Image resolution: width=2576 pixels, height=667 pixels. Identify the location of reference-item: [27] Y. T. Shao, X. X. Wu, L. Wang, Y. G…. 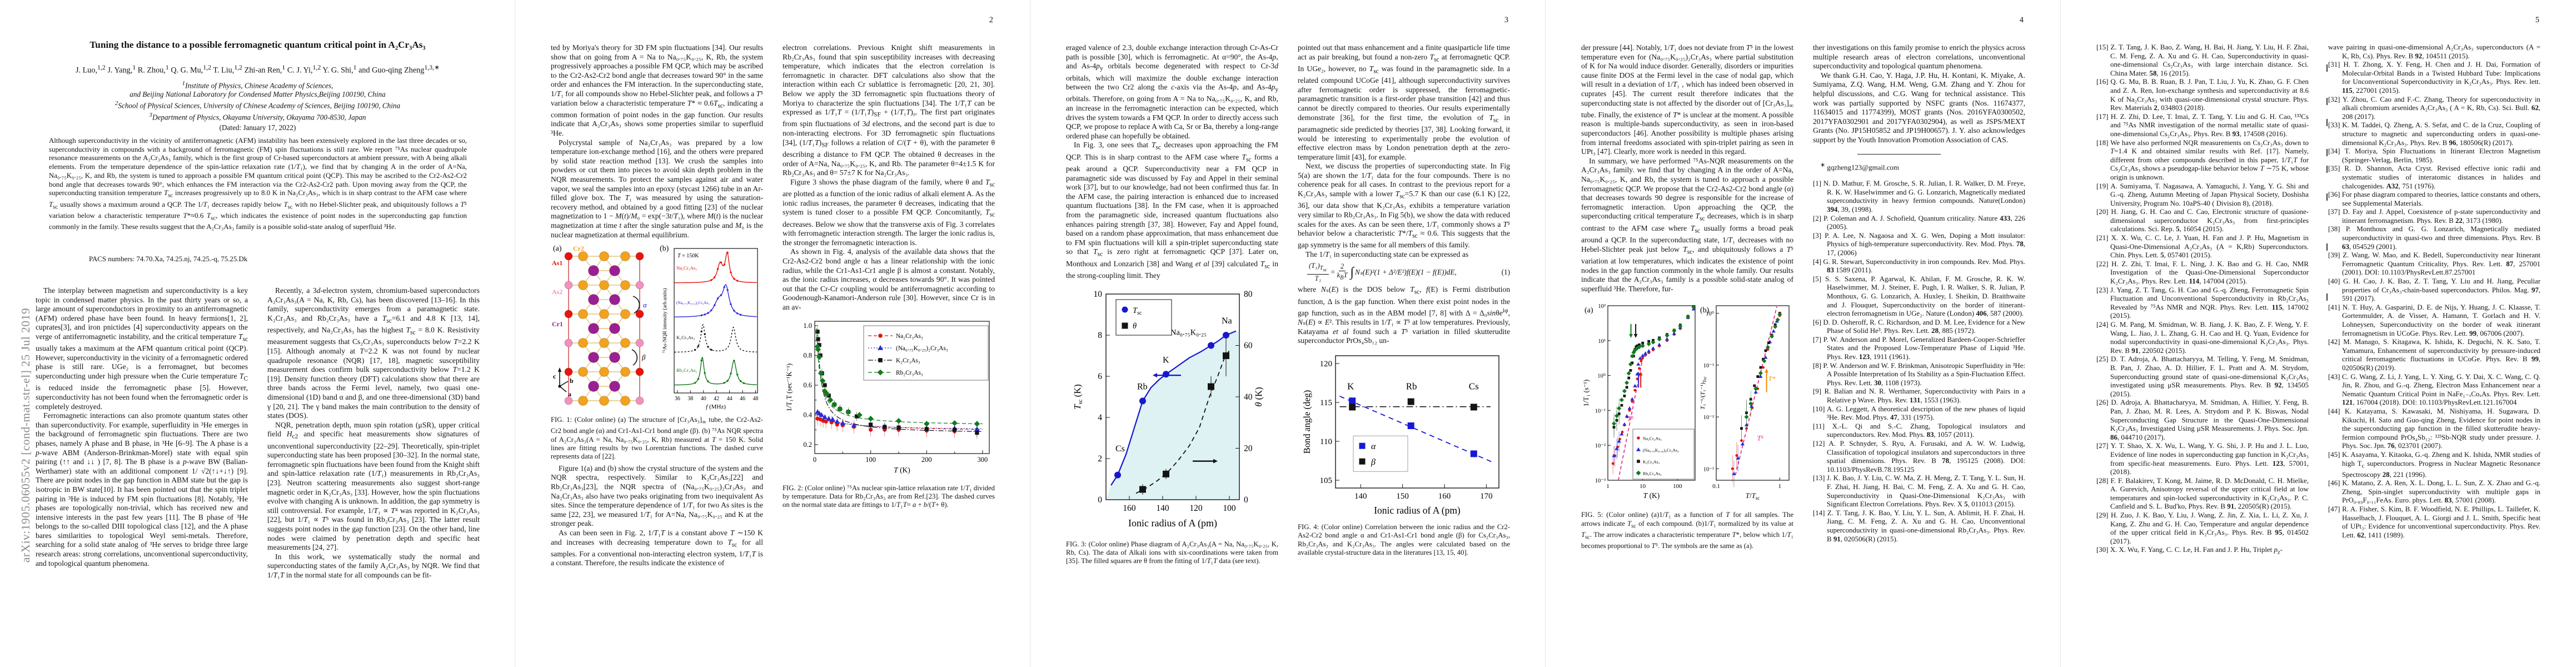
(2202, 459).